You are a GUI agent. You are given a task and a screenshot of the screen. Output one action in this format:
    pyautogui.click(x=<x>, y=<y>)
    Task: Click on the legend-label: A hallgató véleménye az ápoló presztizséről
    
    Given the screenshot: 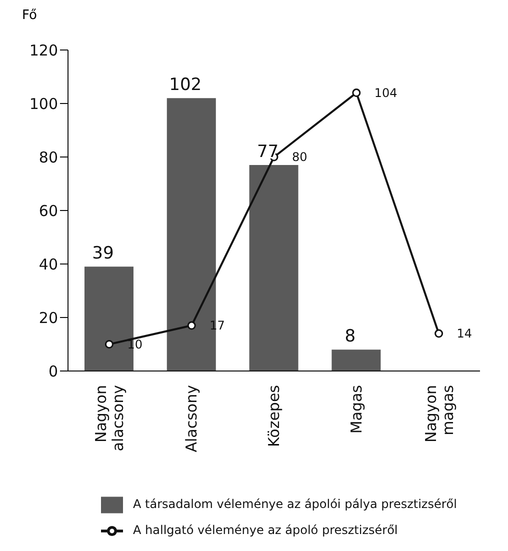 What is the action you would take?
    pyautogui.click(x=265, y=530)
    